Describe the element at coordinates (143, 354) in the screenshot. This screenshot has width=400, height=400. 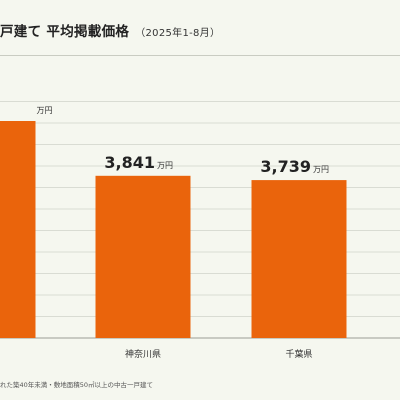
I see `category-label-2: 神奈川県` at that location.